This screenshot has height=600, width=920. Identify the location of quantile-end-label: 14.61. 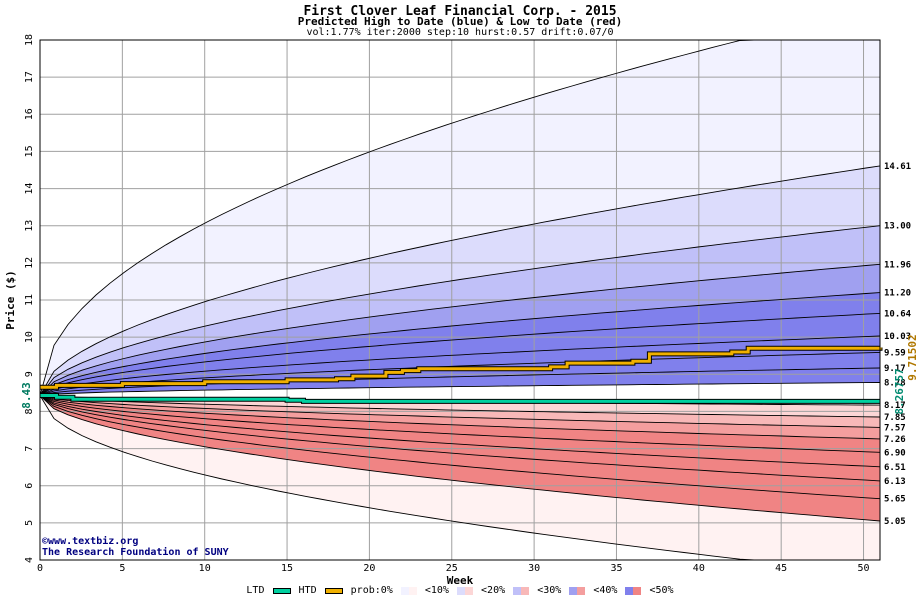
(897, 167).